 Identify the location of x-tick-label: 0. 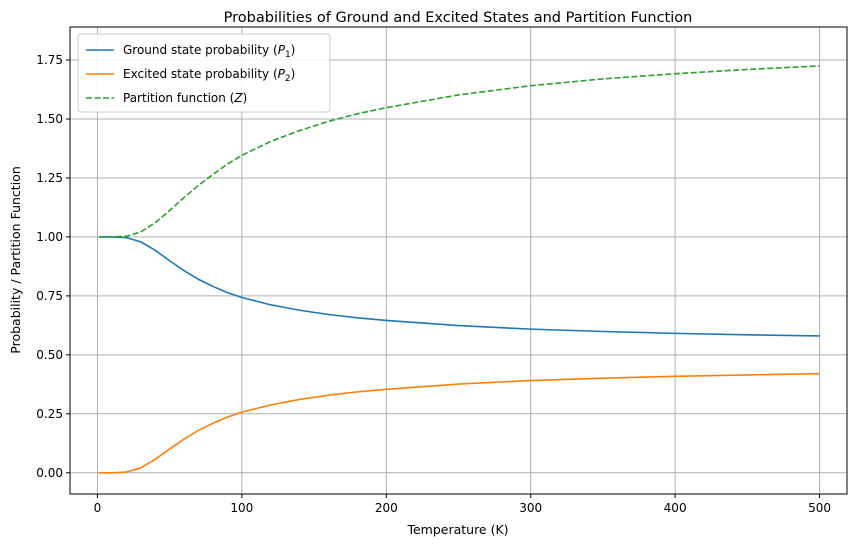
(98, 508).